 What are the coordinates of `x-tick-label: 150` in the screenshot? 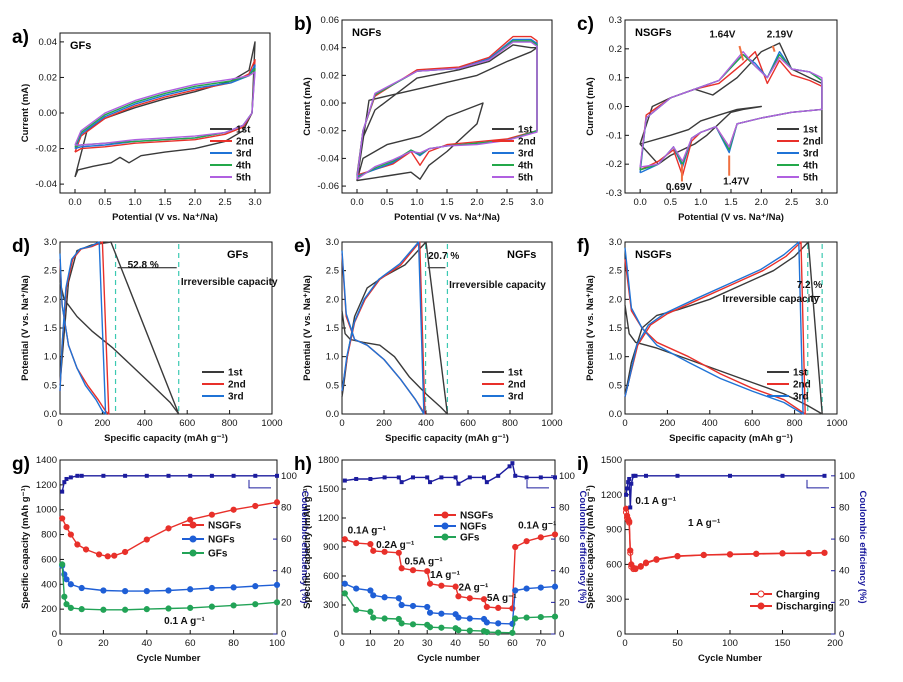 It's located at (783, 643).